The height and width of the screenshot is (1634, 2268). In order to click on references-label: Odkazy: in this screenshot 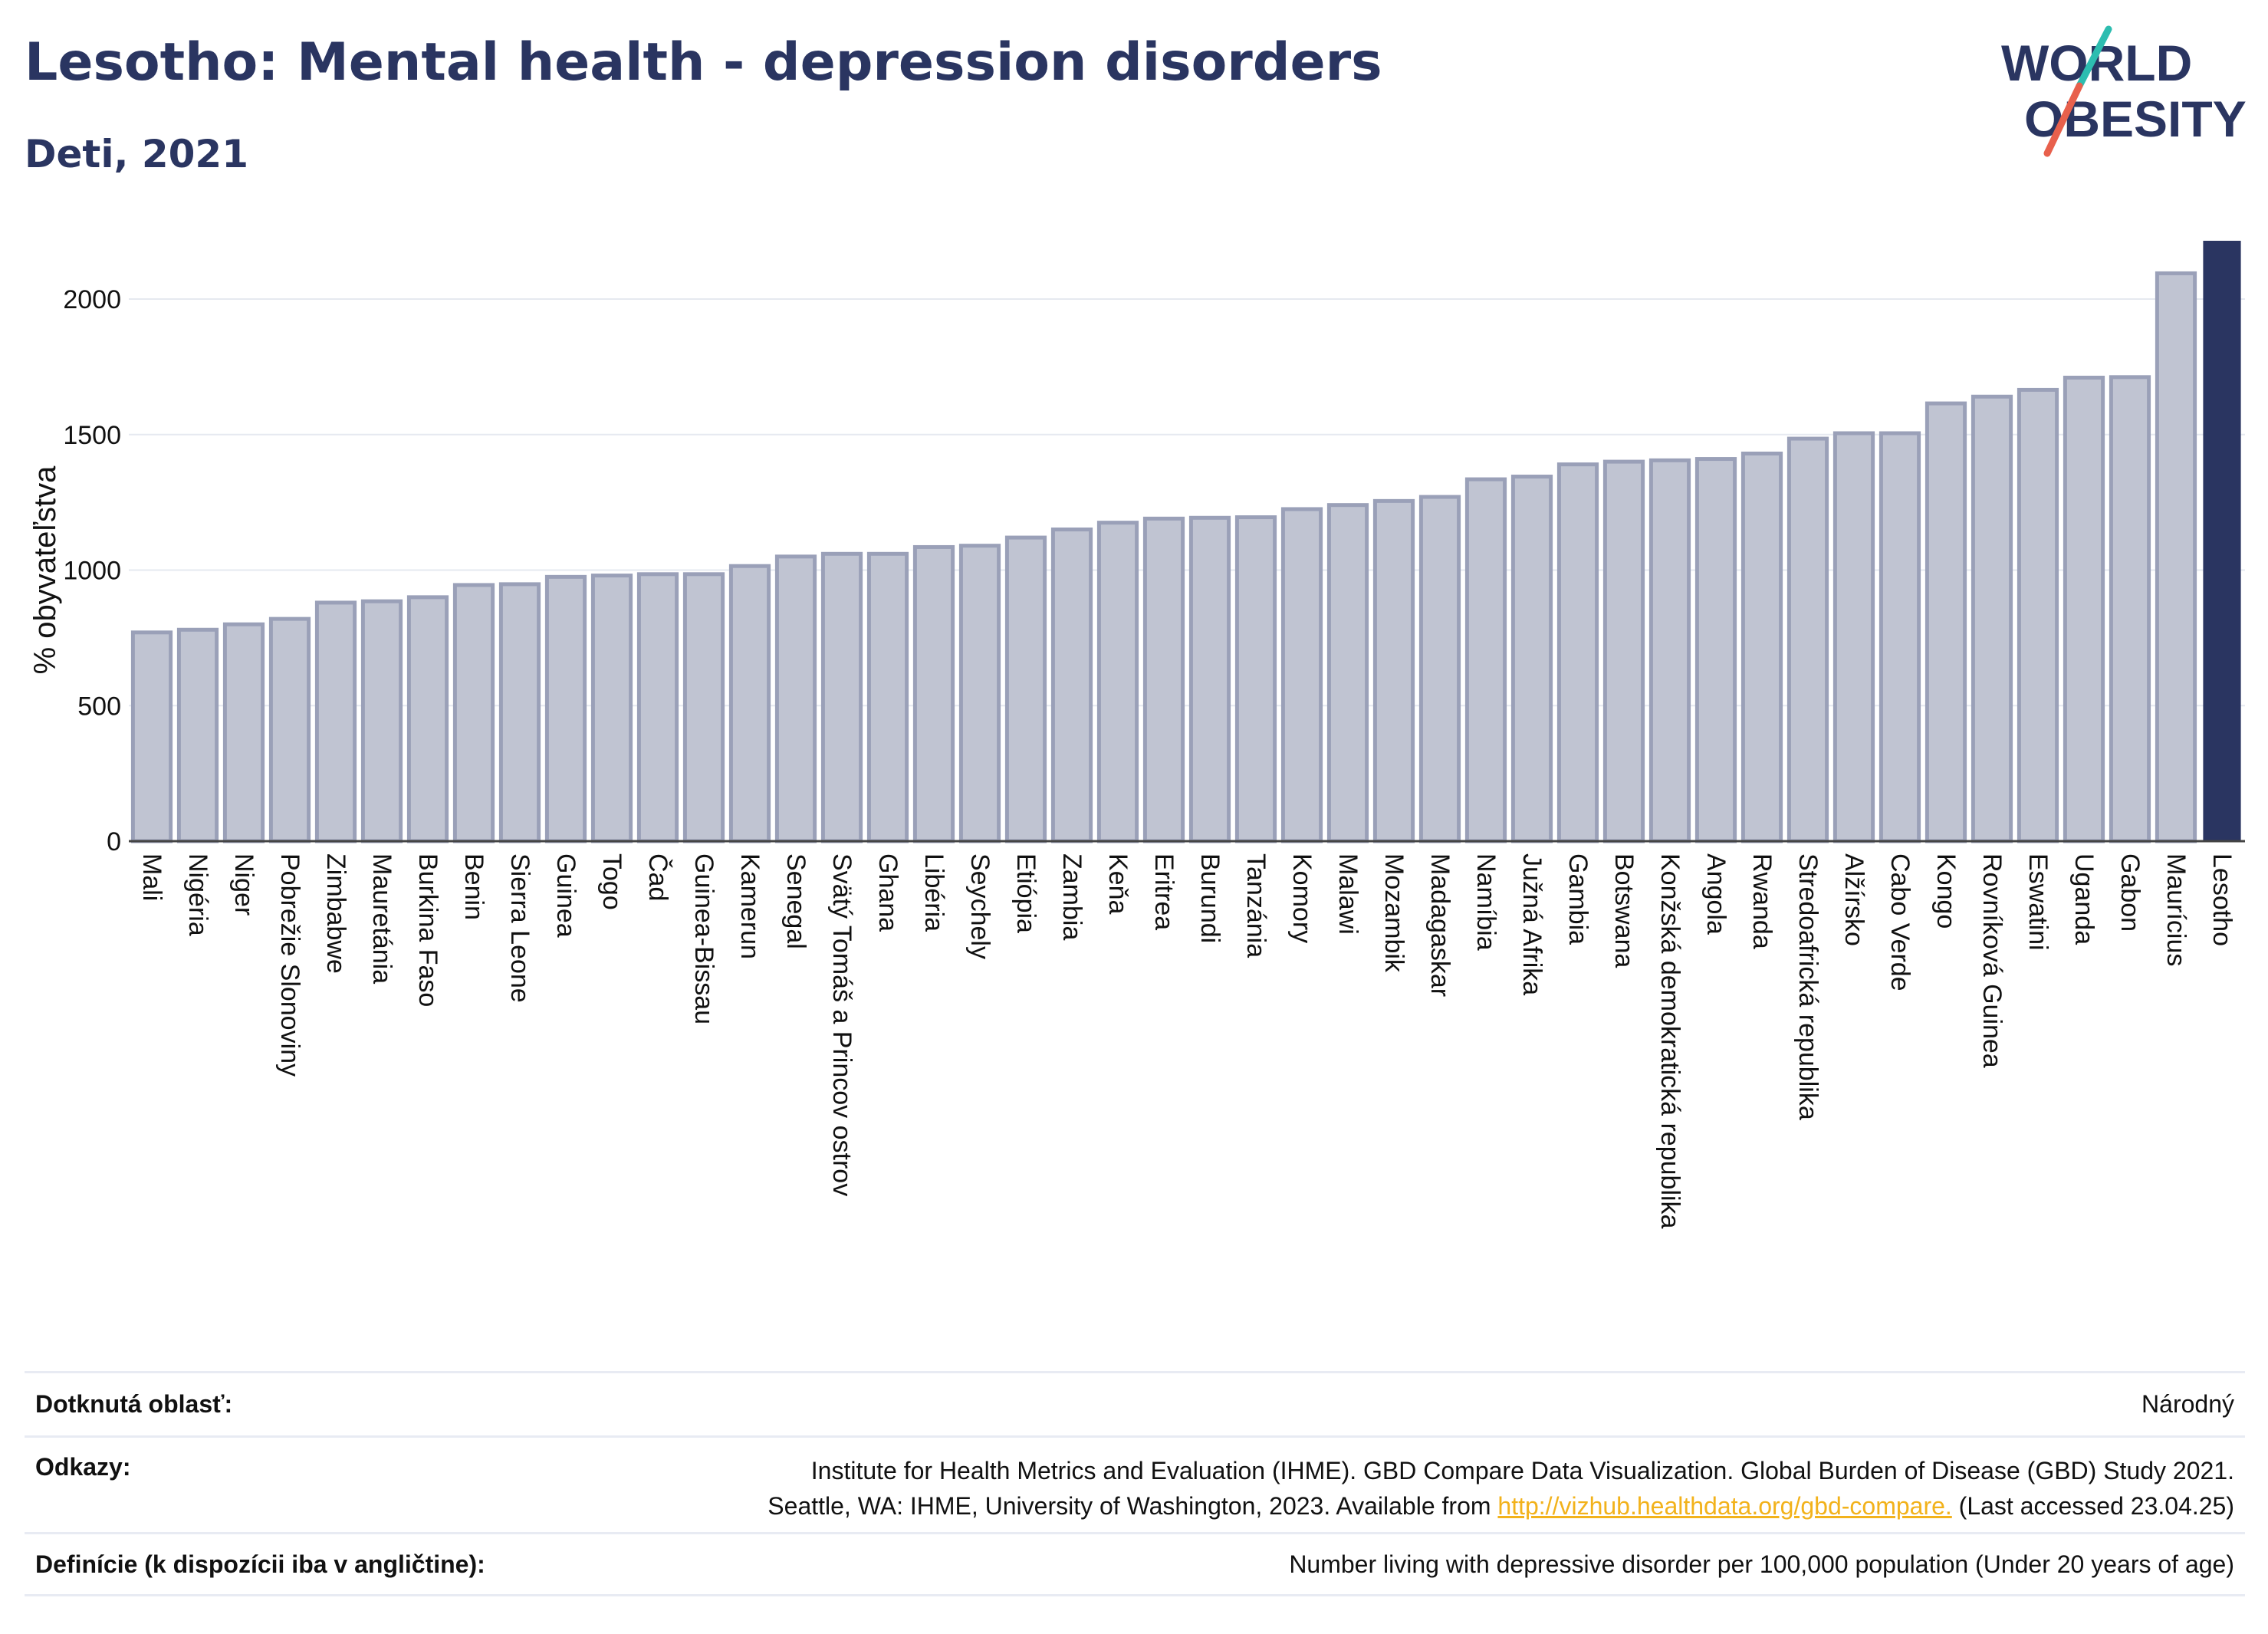, I will do `click(83, 1467)`.